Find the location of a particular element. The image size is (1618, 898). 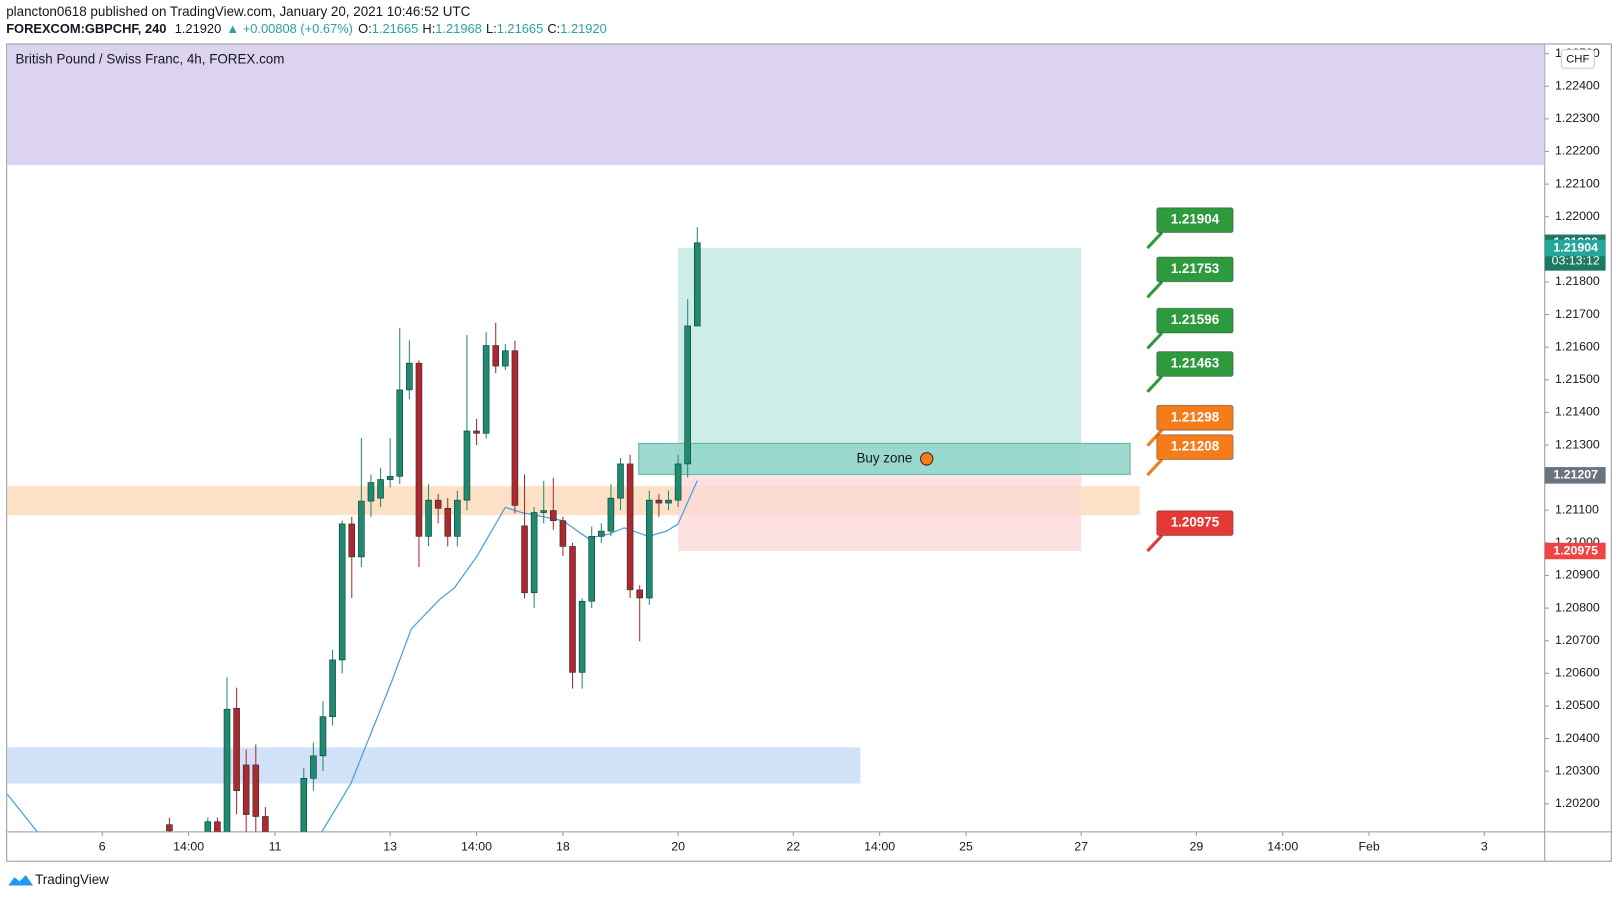

x-tick-label: 13 is located at coordinates (390, 847).